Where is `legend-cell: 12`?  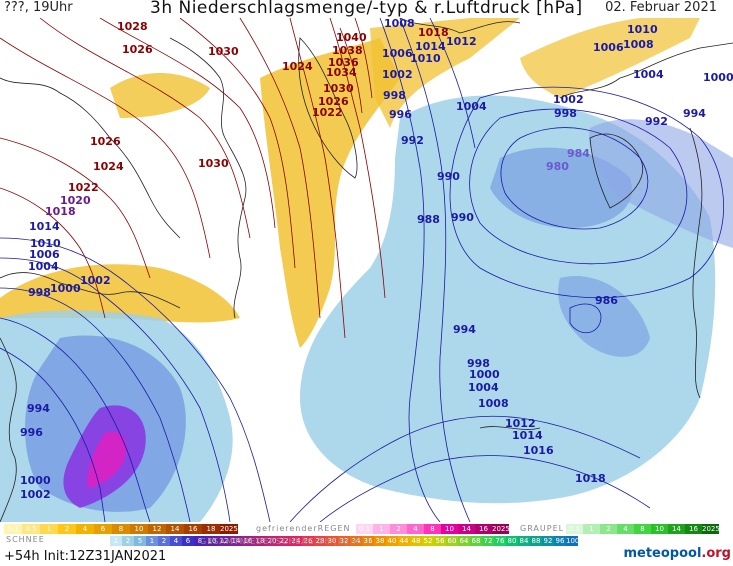
legend-cell: 12 is located at coordinates (157, 529).